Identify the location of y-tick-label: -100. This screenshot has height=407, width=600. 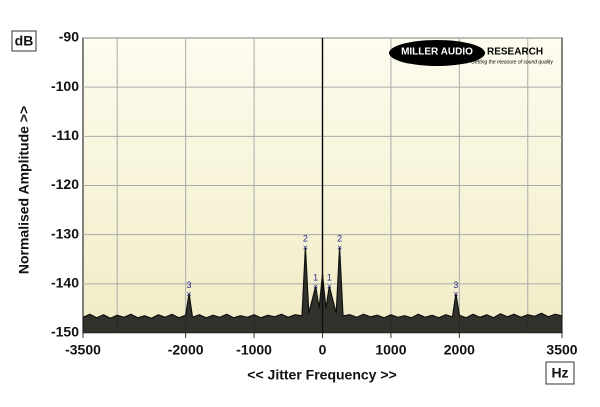
(65, 86).